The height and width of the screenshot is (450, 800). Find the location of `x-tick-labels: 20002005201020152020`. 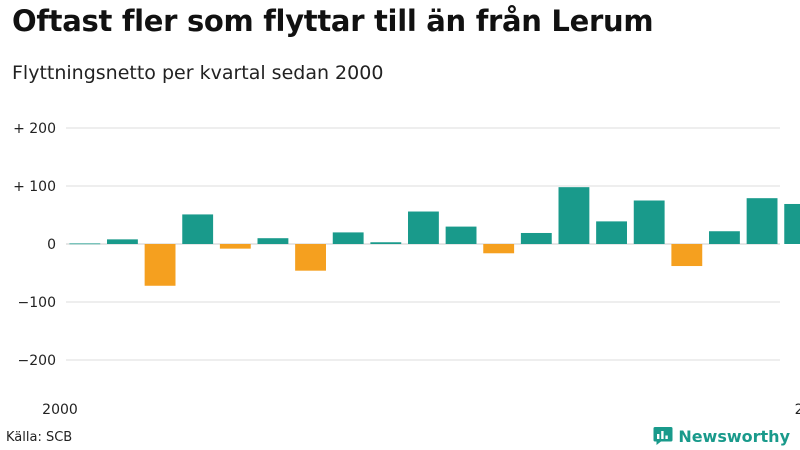

x-tick-labels: 20002005201020152020 is located at coordinates (421, 410).